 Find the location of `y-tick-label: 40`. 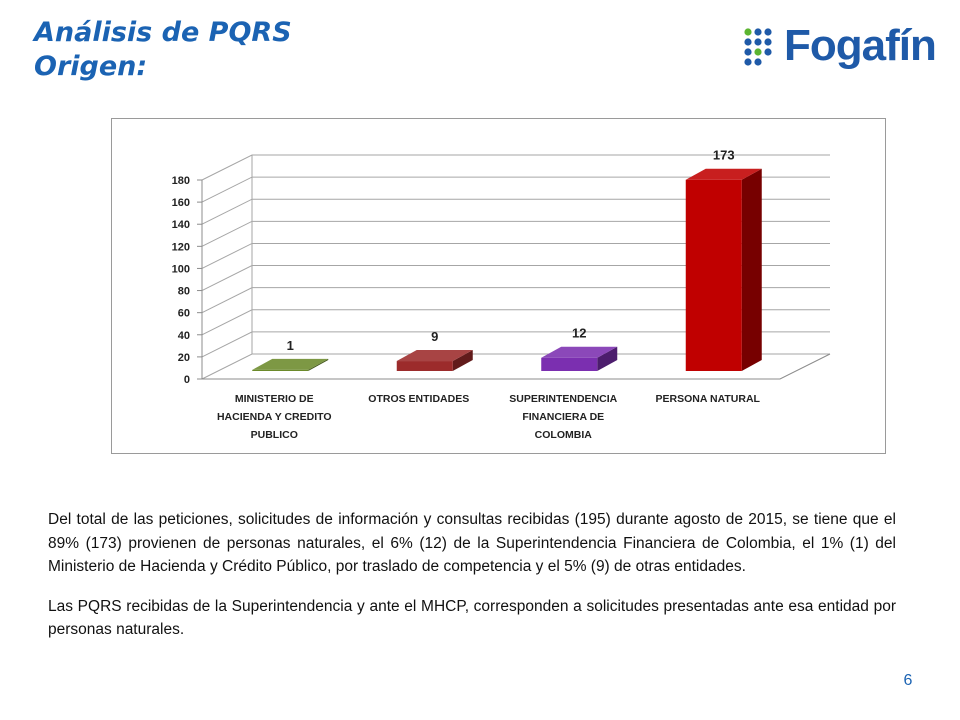

y-tick-label: 40 is located at coordinates (184, 336).